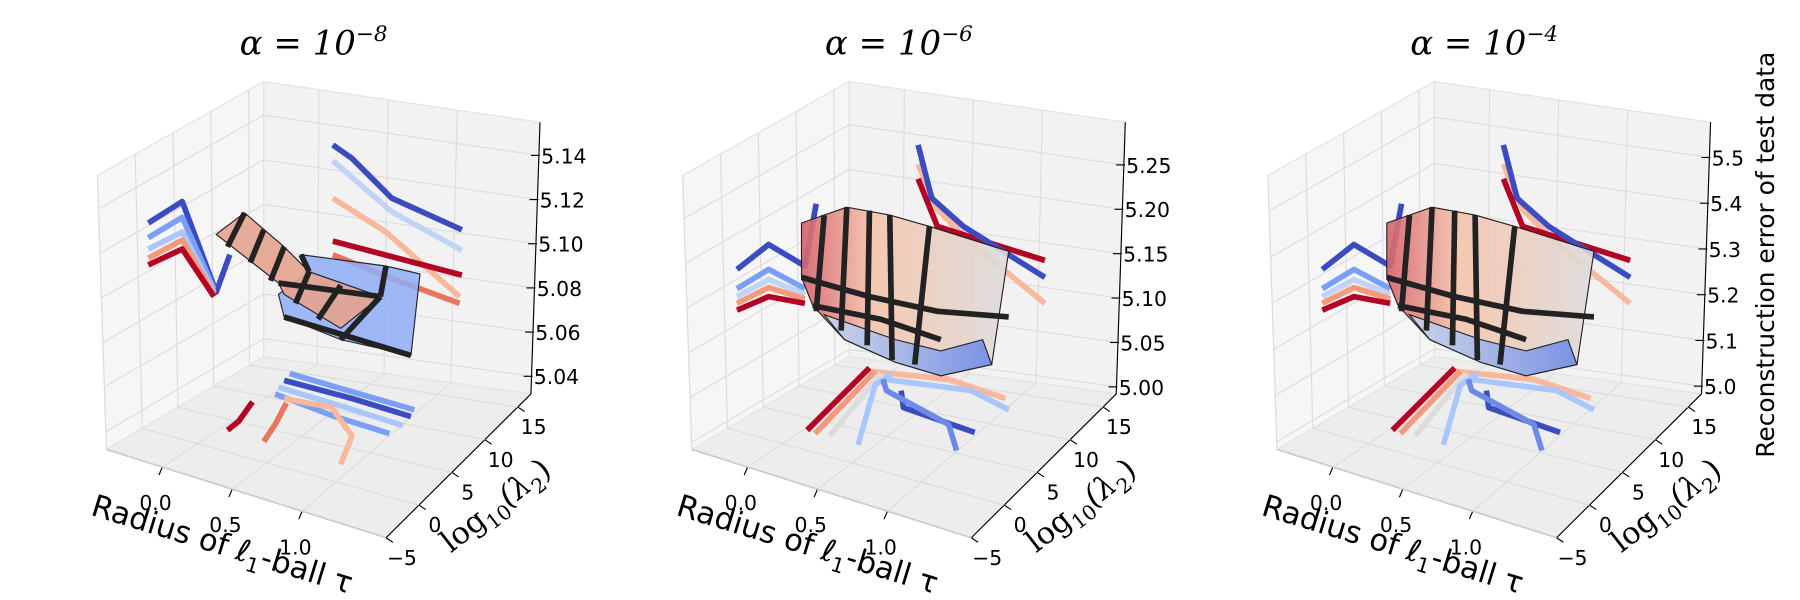 Image resolution: width=1800 pixels, height=600 pixels. What do you see at coordinates (1725, 250) in the screenshot?
I see `z-tick-label: 5.3` at bounding box center [1725, 250].